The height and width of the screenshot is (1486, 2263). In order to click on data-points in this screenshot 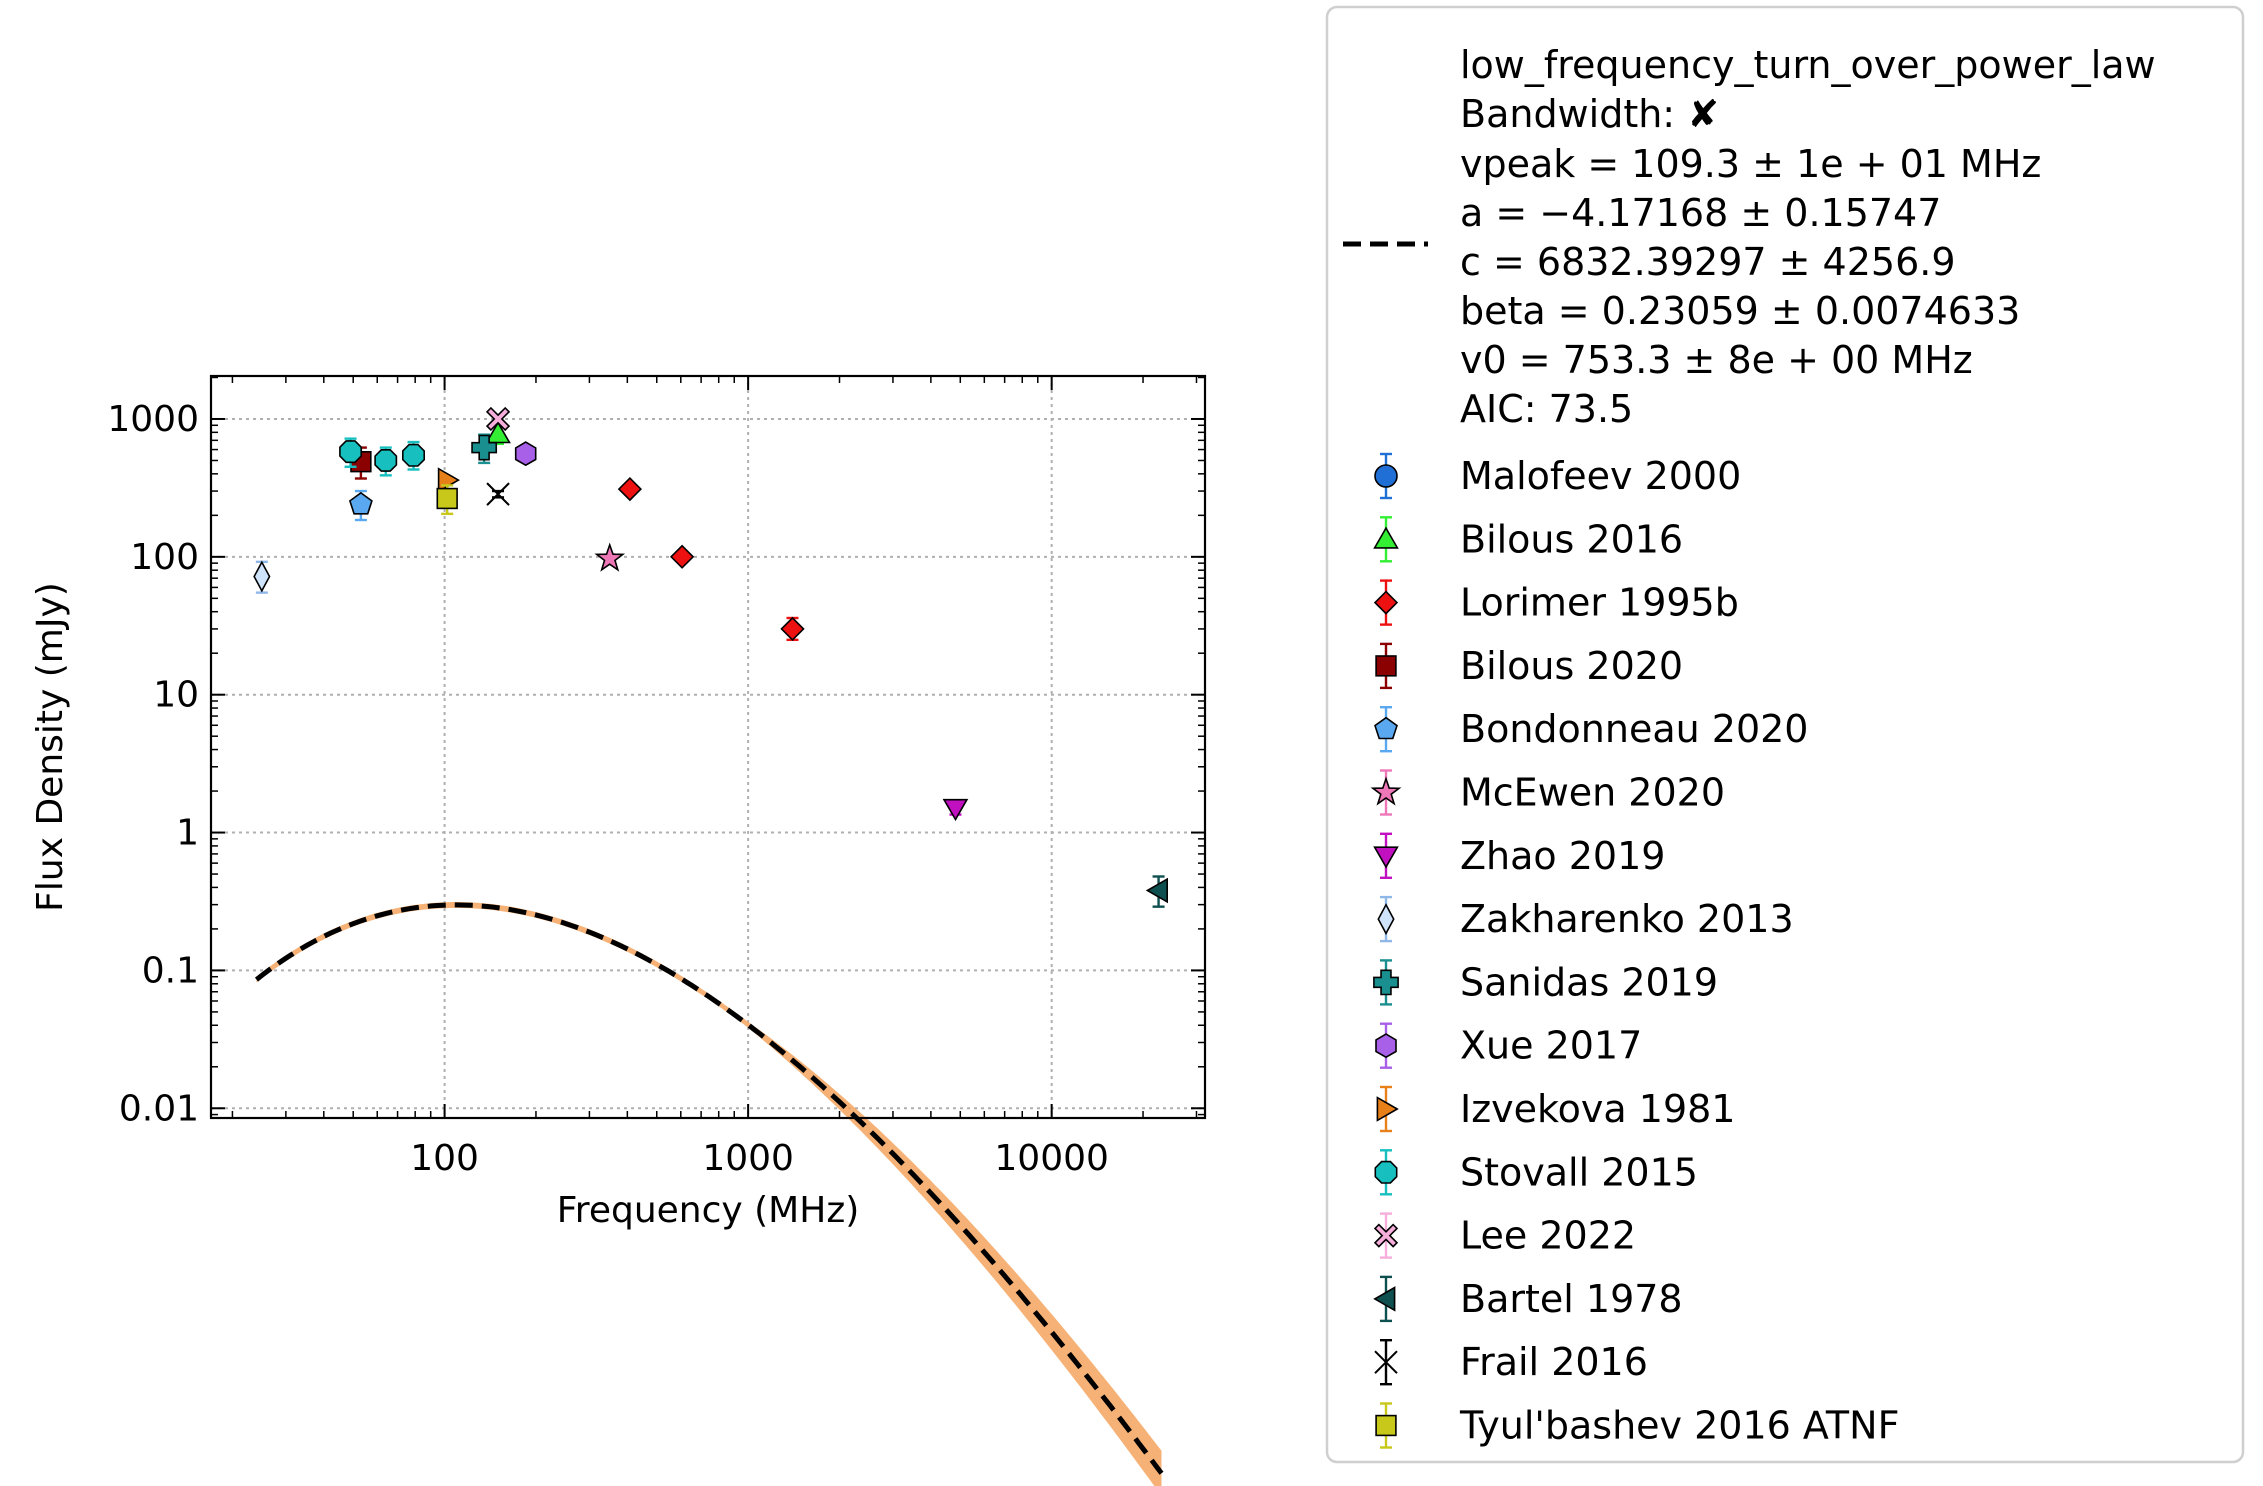, I will do `click(710, 657)`.